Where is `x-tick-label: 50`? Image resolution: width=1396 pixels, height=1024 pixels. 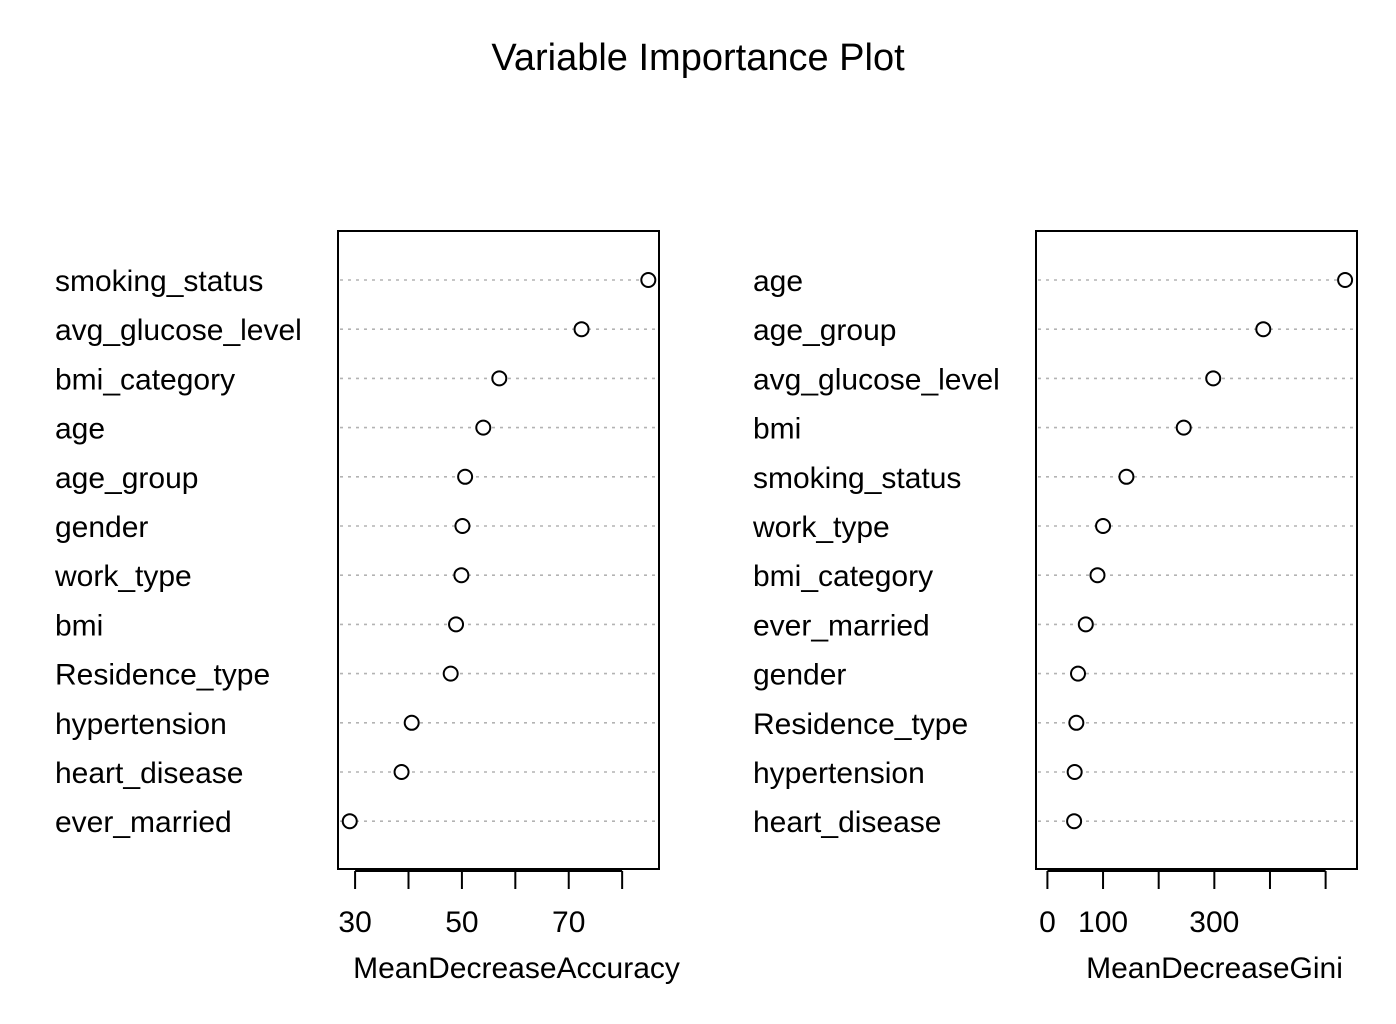
x-tick-label: 50 is located at coordinates (461, 922).